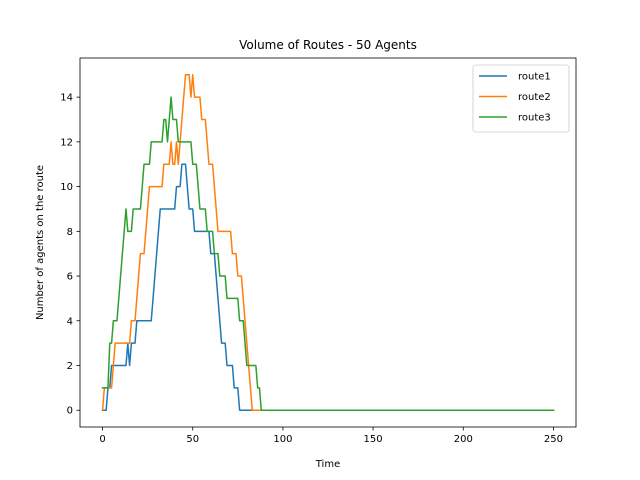 This screenshot has width=640, height=480. What do you see at coordinates (553, 439) in the screenshot?
I see `x-tick-label: 250` at bounding box center [553, 439].